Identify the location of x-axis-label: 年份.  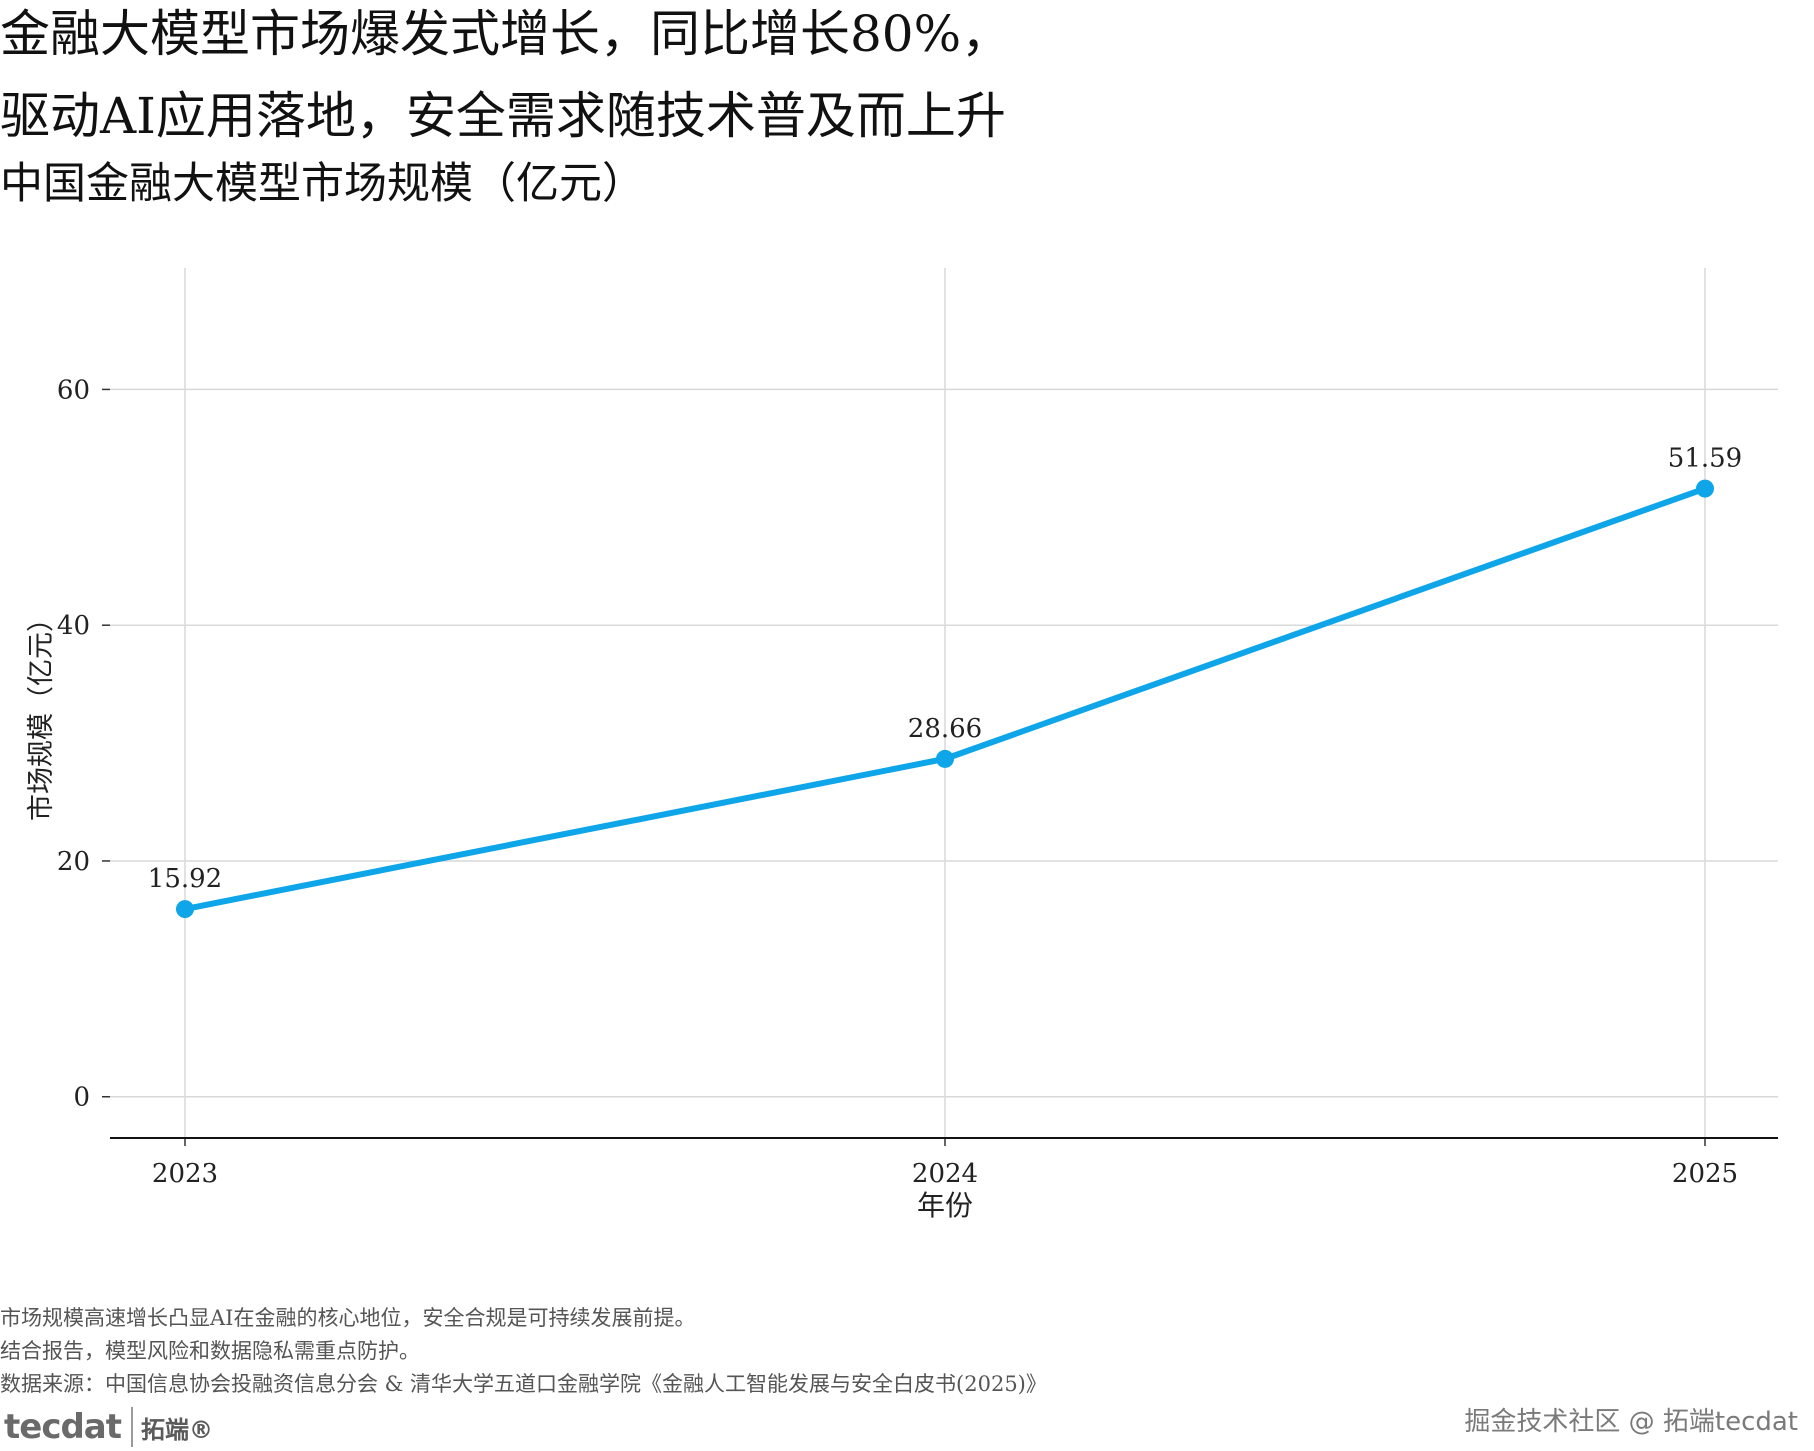
(945, 1205).